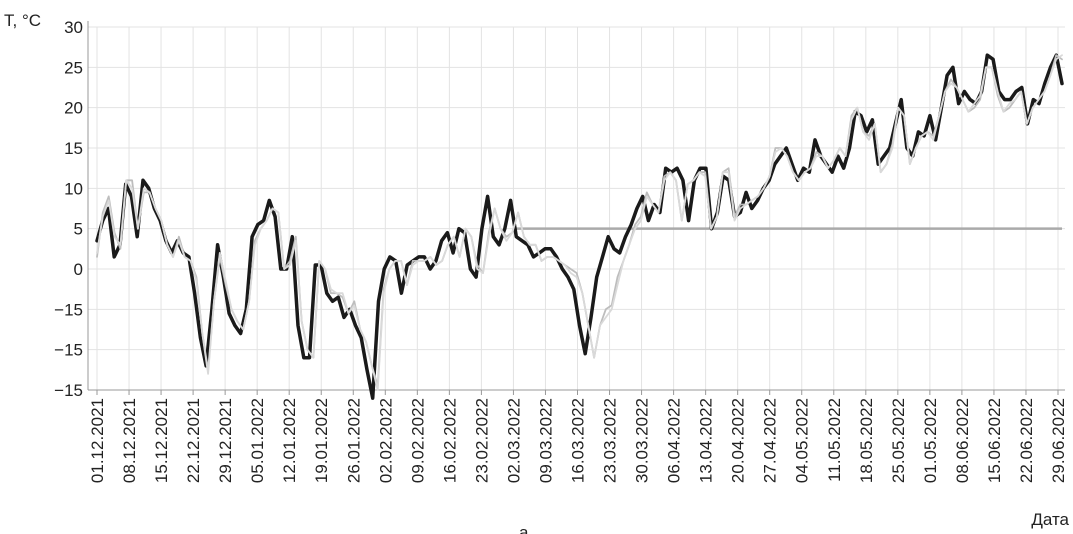 The image size is (1073, 534). What do you see at coordinates (225, 440) in the screenshot?
I see `x-tick-label: 29.12.2021` at bounding box center [225, 440].